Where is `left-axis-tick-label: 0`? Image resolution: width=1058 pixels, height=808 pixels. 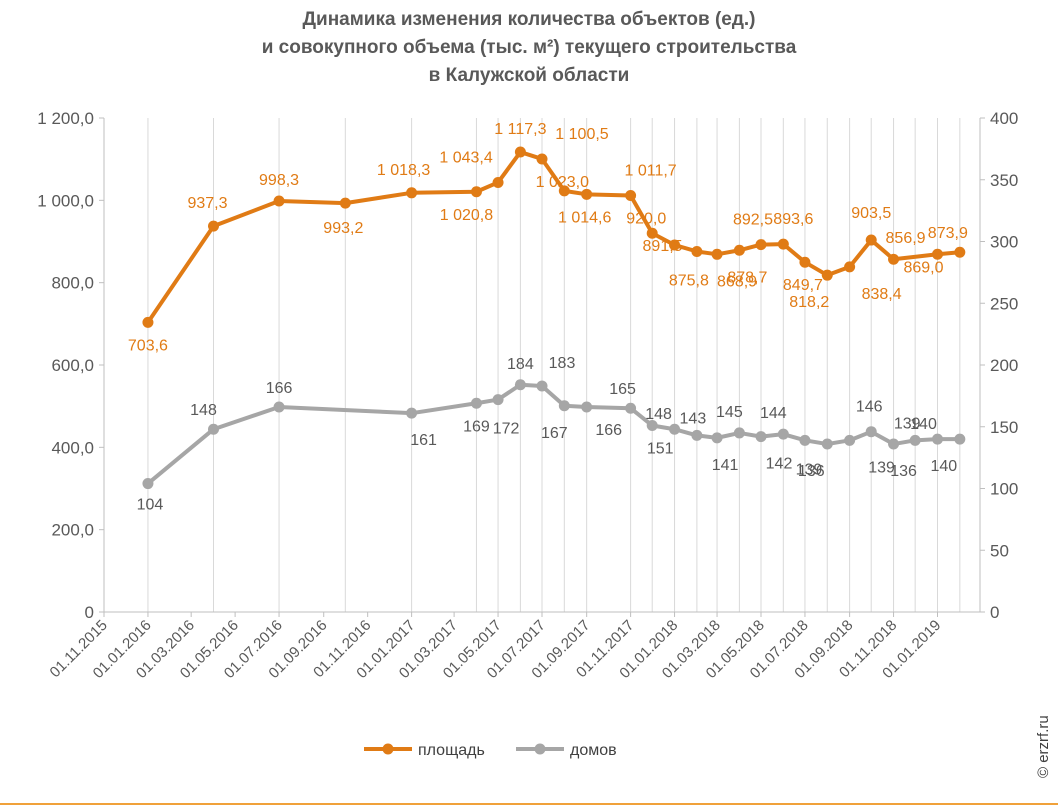
left-axis-tick-label: 0 is located at coordinates (89, 612).